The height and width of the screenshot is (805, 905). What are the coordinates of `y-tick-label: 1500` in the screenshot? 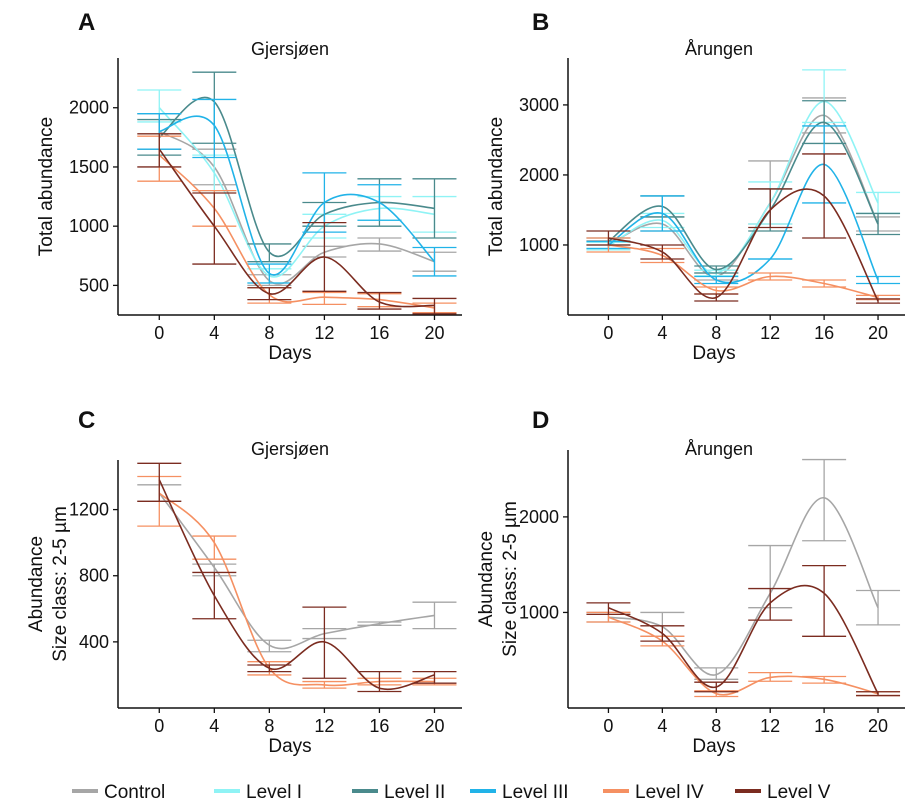 It's located at (89, 167).